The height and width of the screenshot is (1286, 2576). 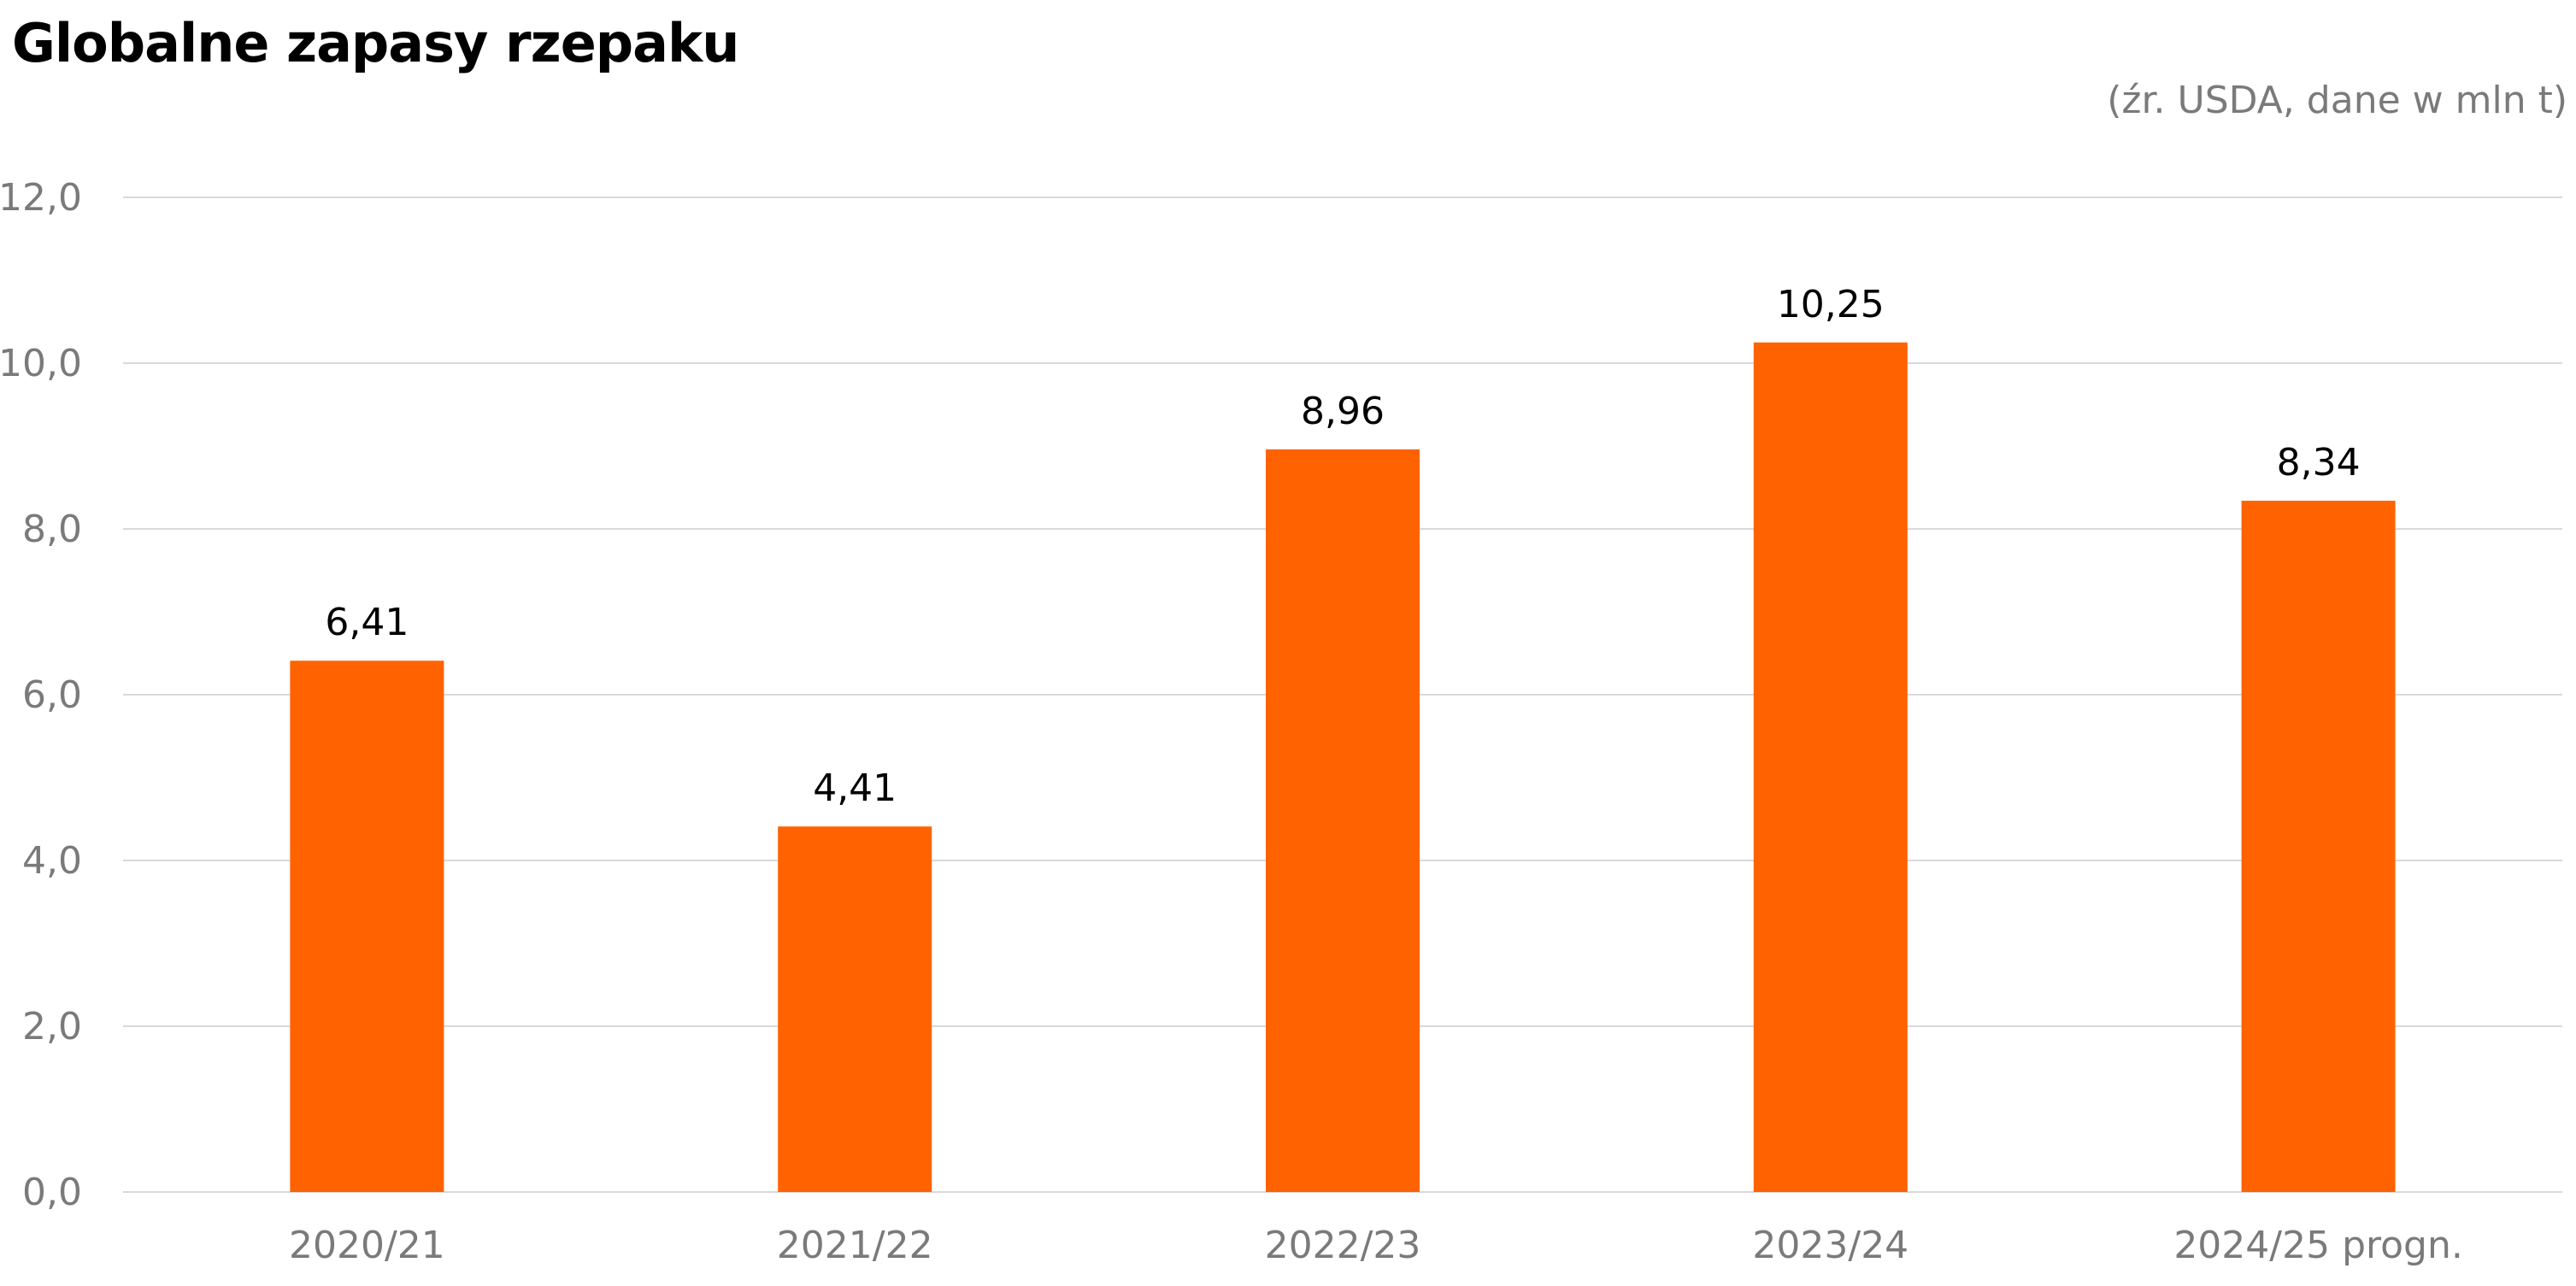 I want to click on y-tick-label: 0,0, so click(x=52, y=1193).